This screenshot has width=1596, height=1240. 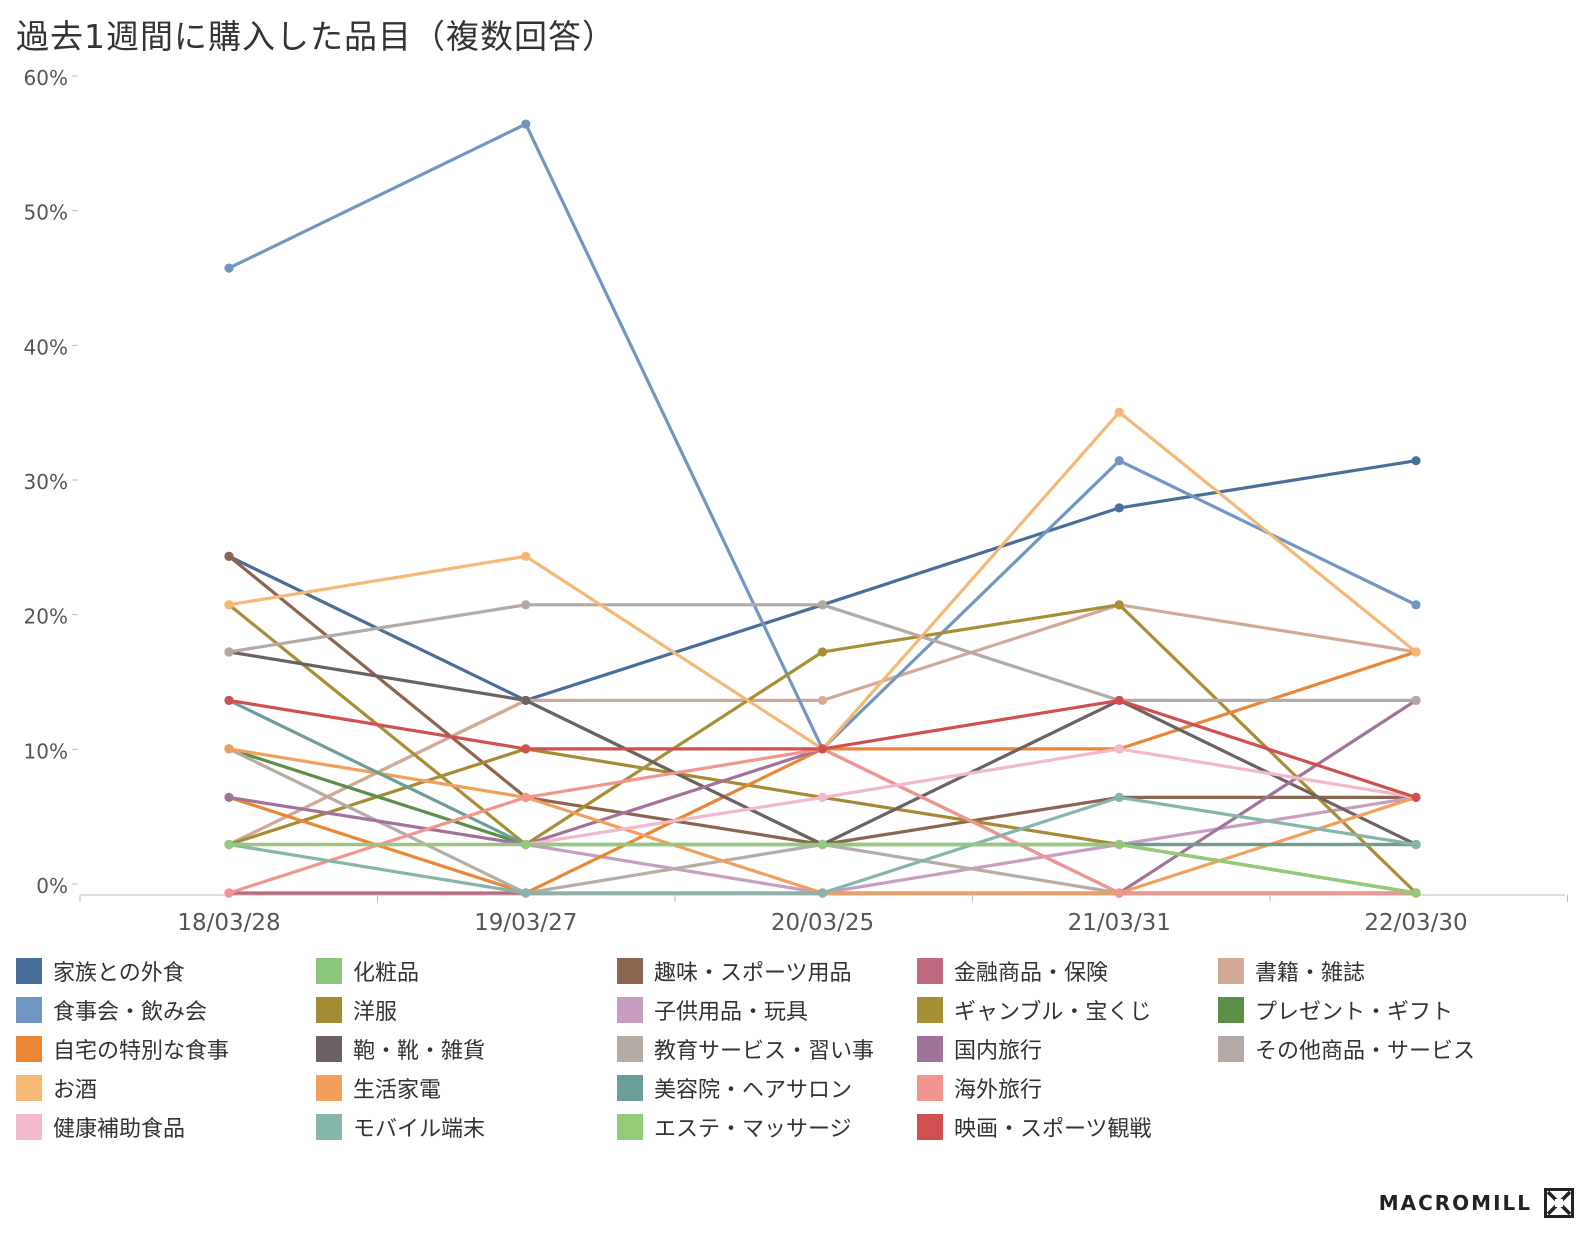 I want to click on legend-label: 生活家電, so click(x=397, y=1090).